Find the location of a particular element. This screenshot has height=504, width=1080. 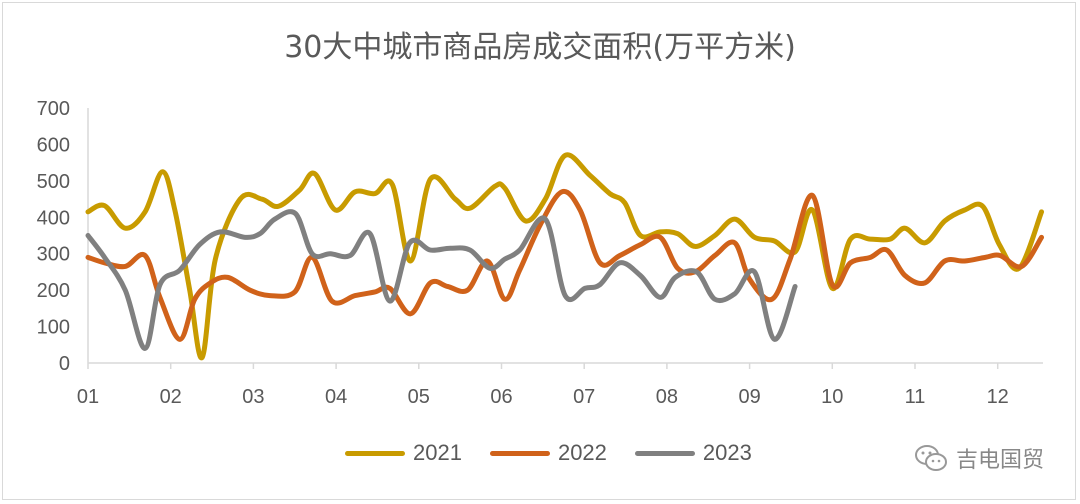

y-tick-label: 700 is located at coordinates (53, 109).